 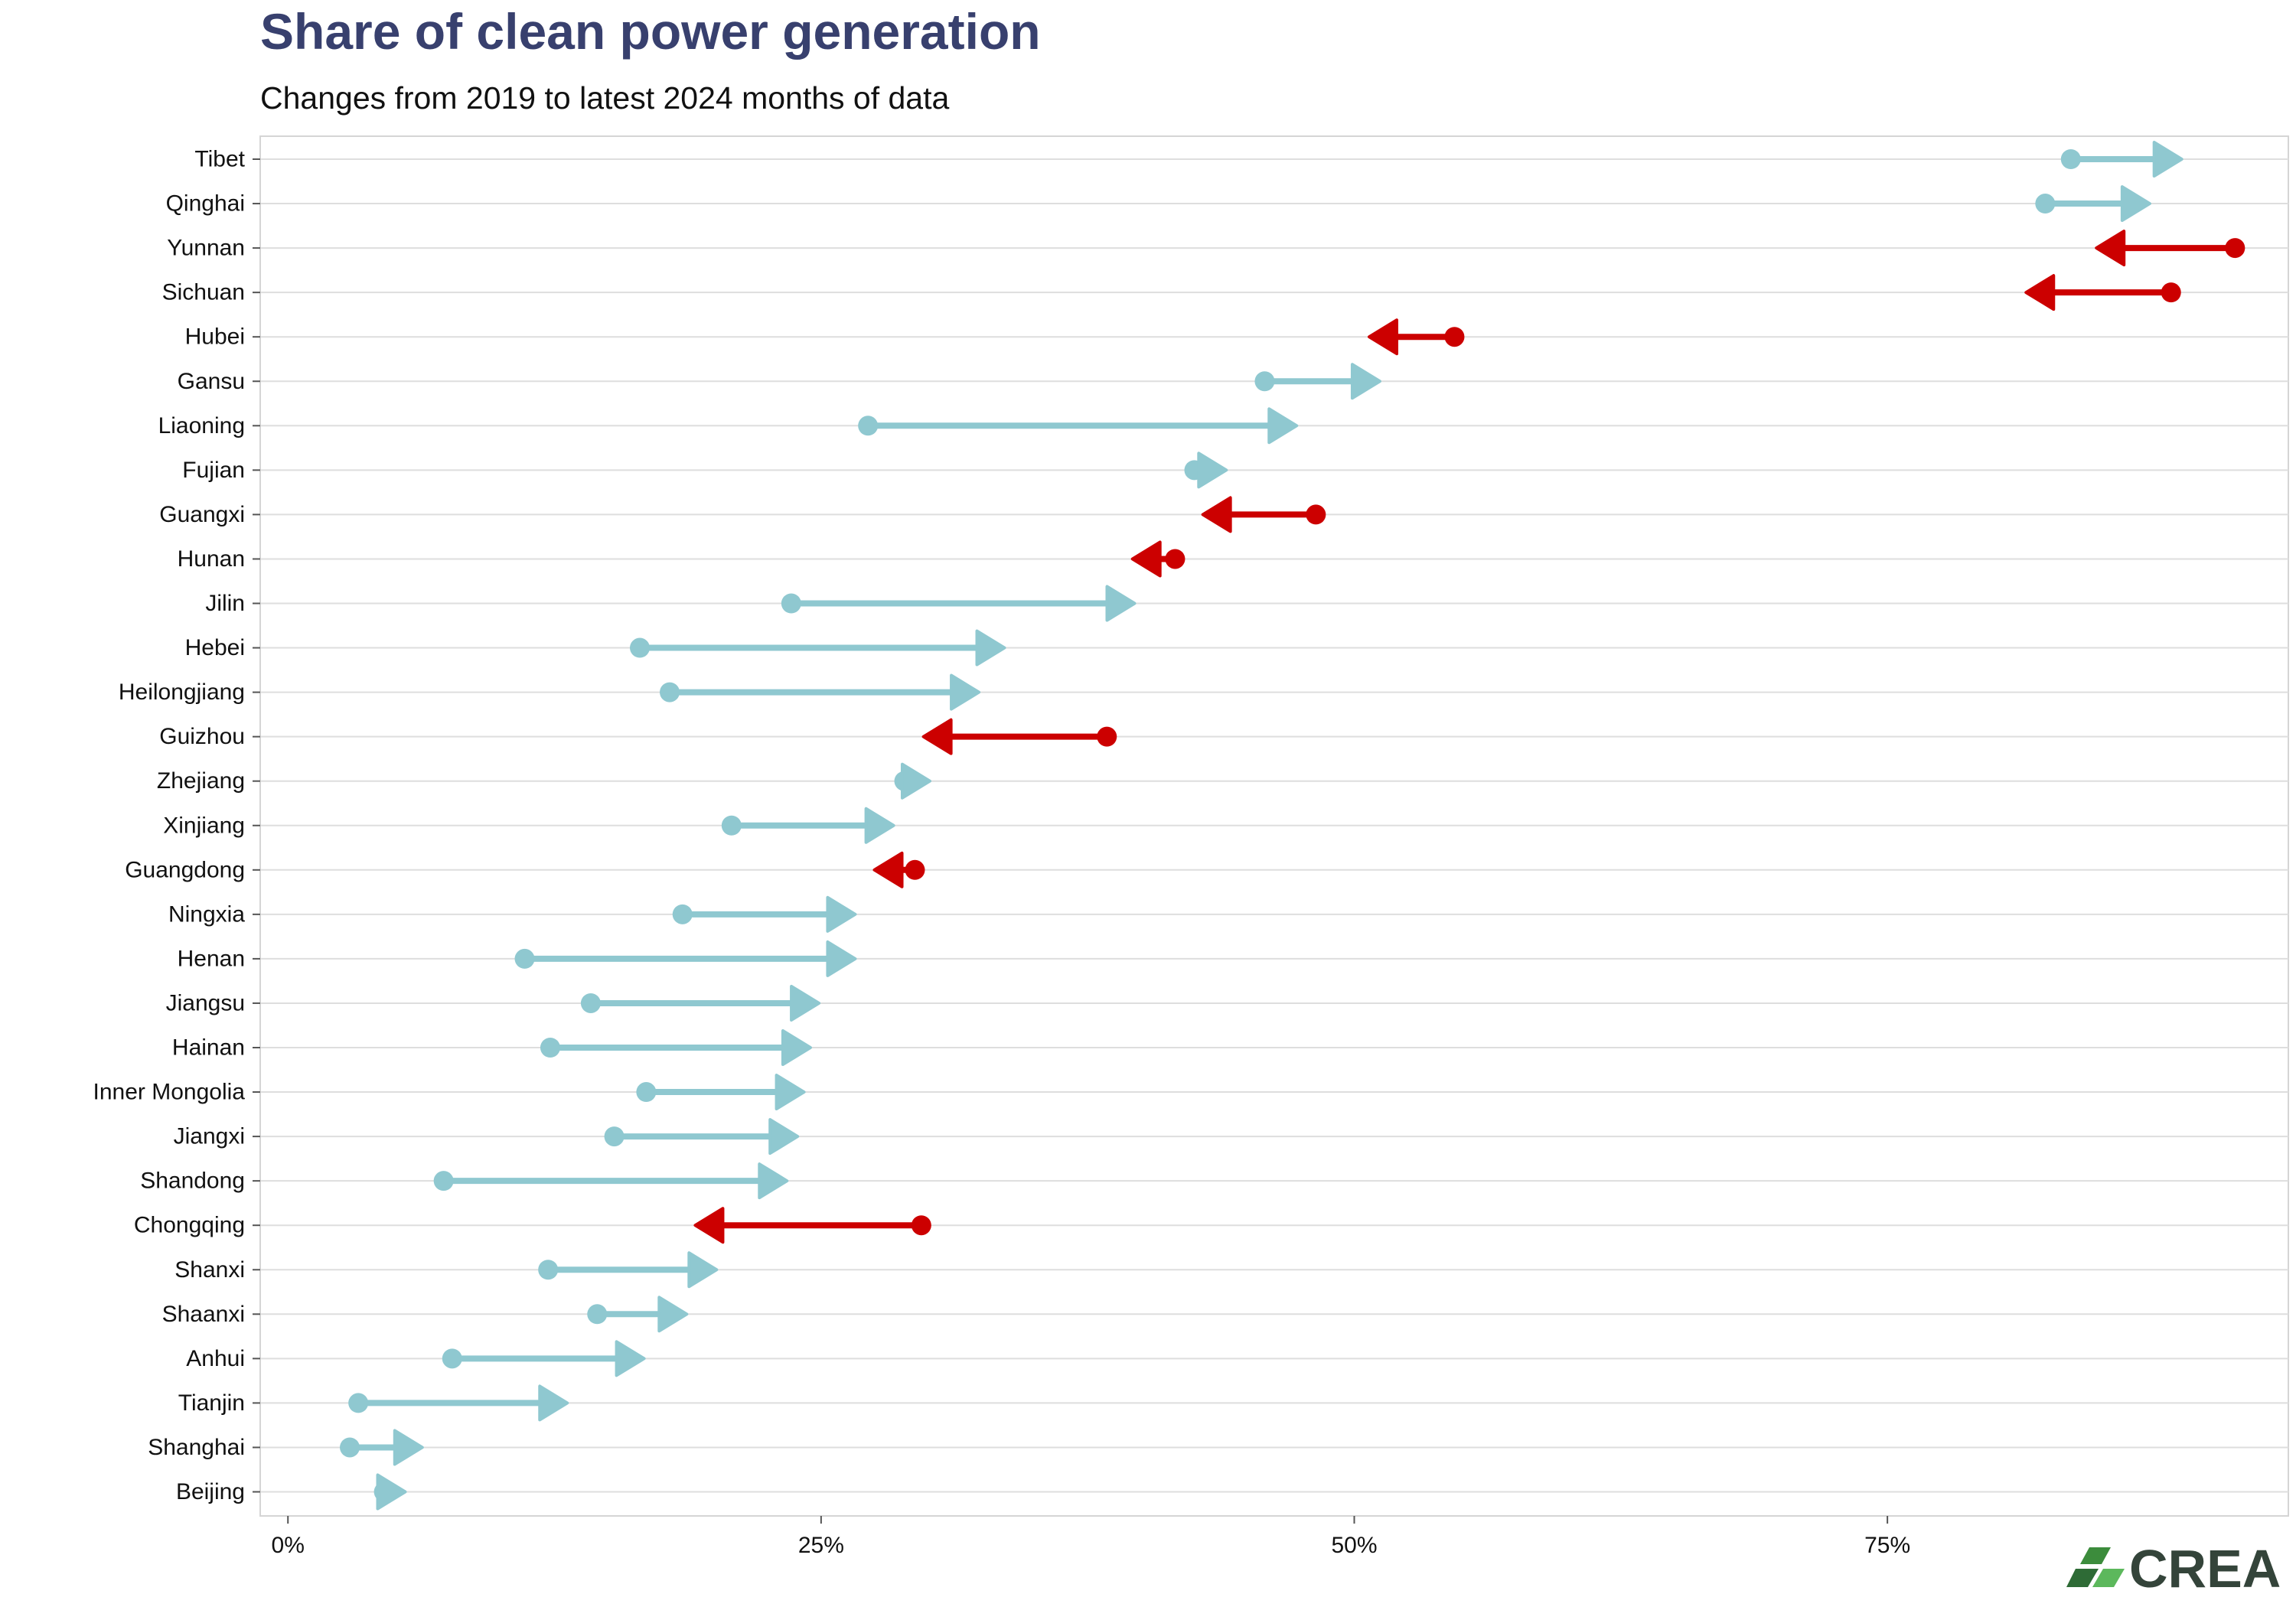 I want to click on y-label: Yunnan, so click(x=206, y=248).